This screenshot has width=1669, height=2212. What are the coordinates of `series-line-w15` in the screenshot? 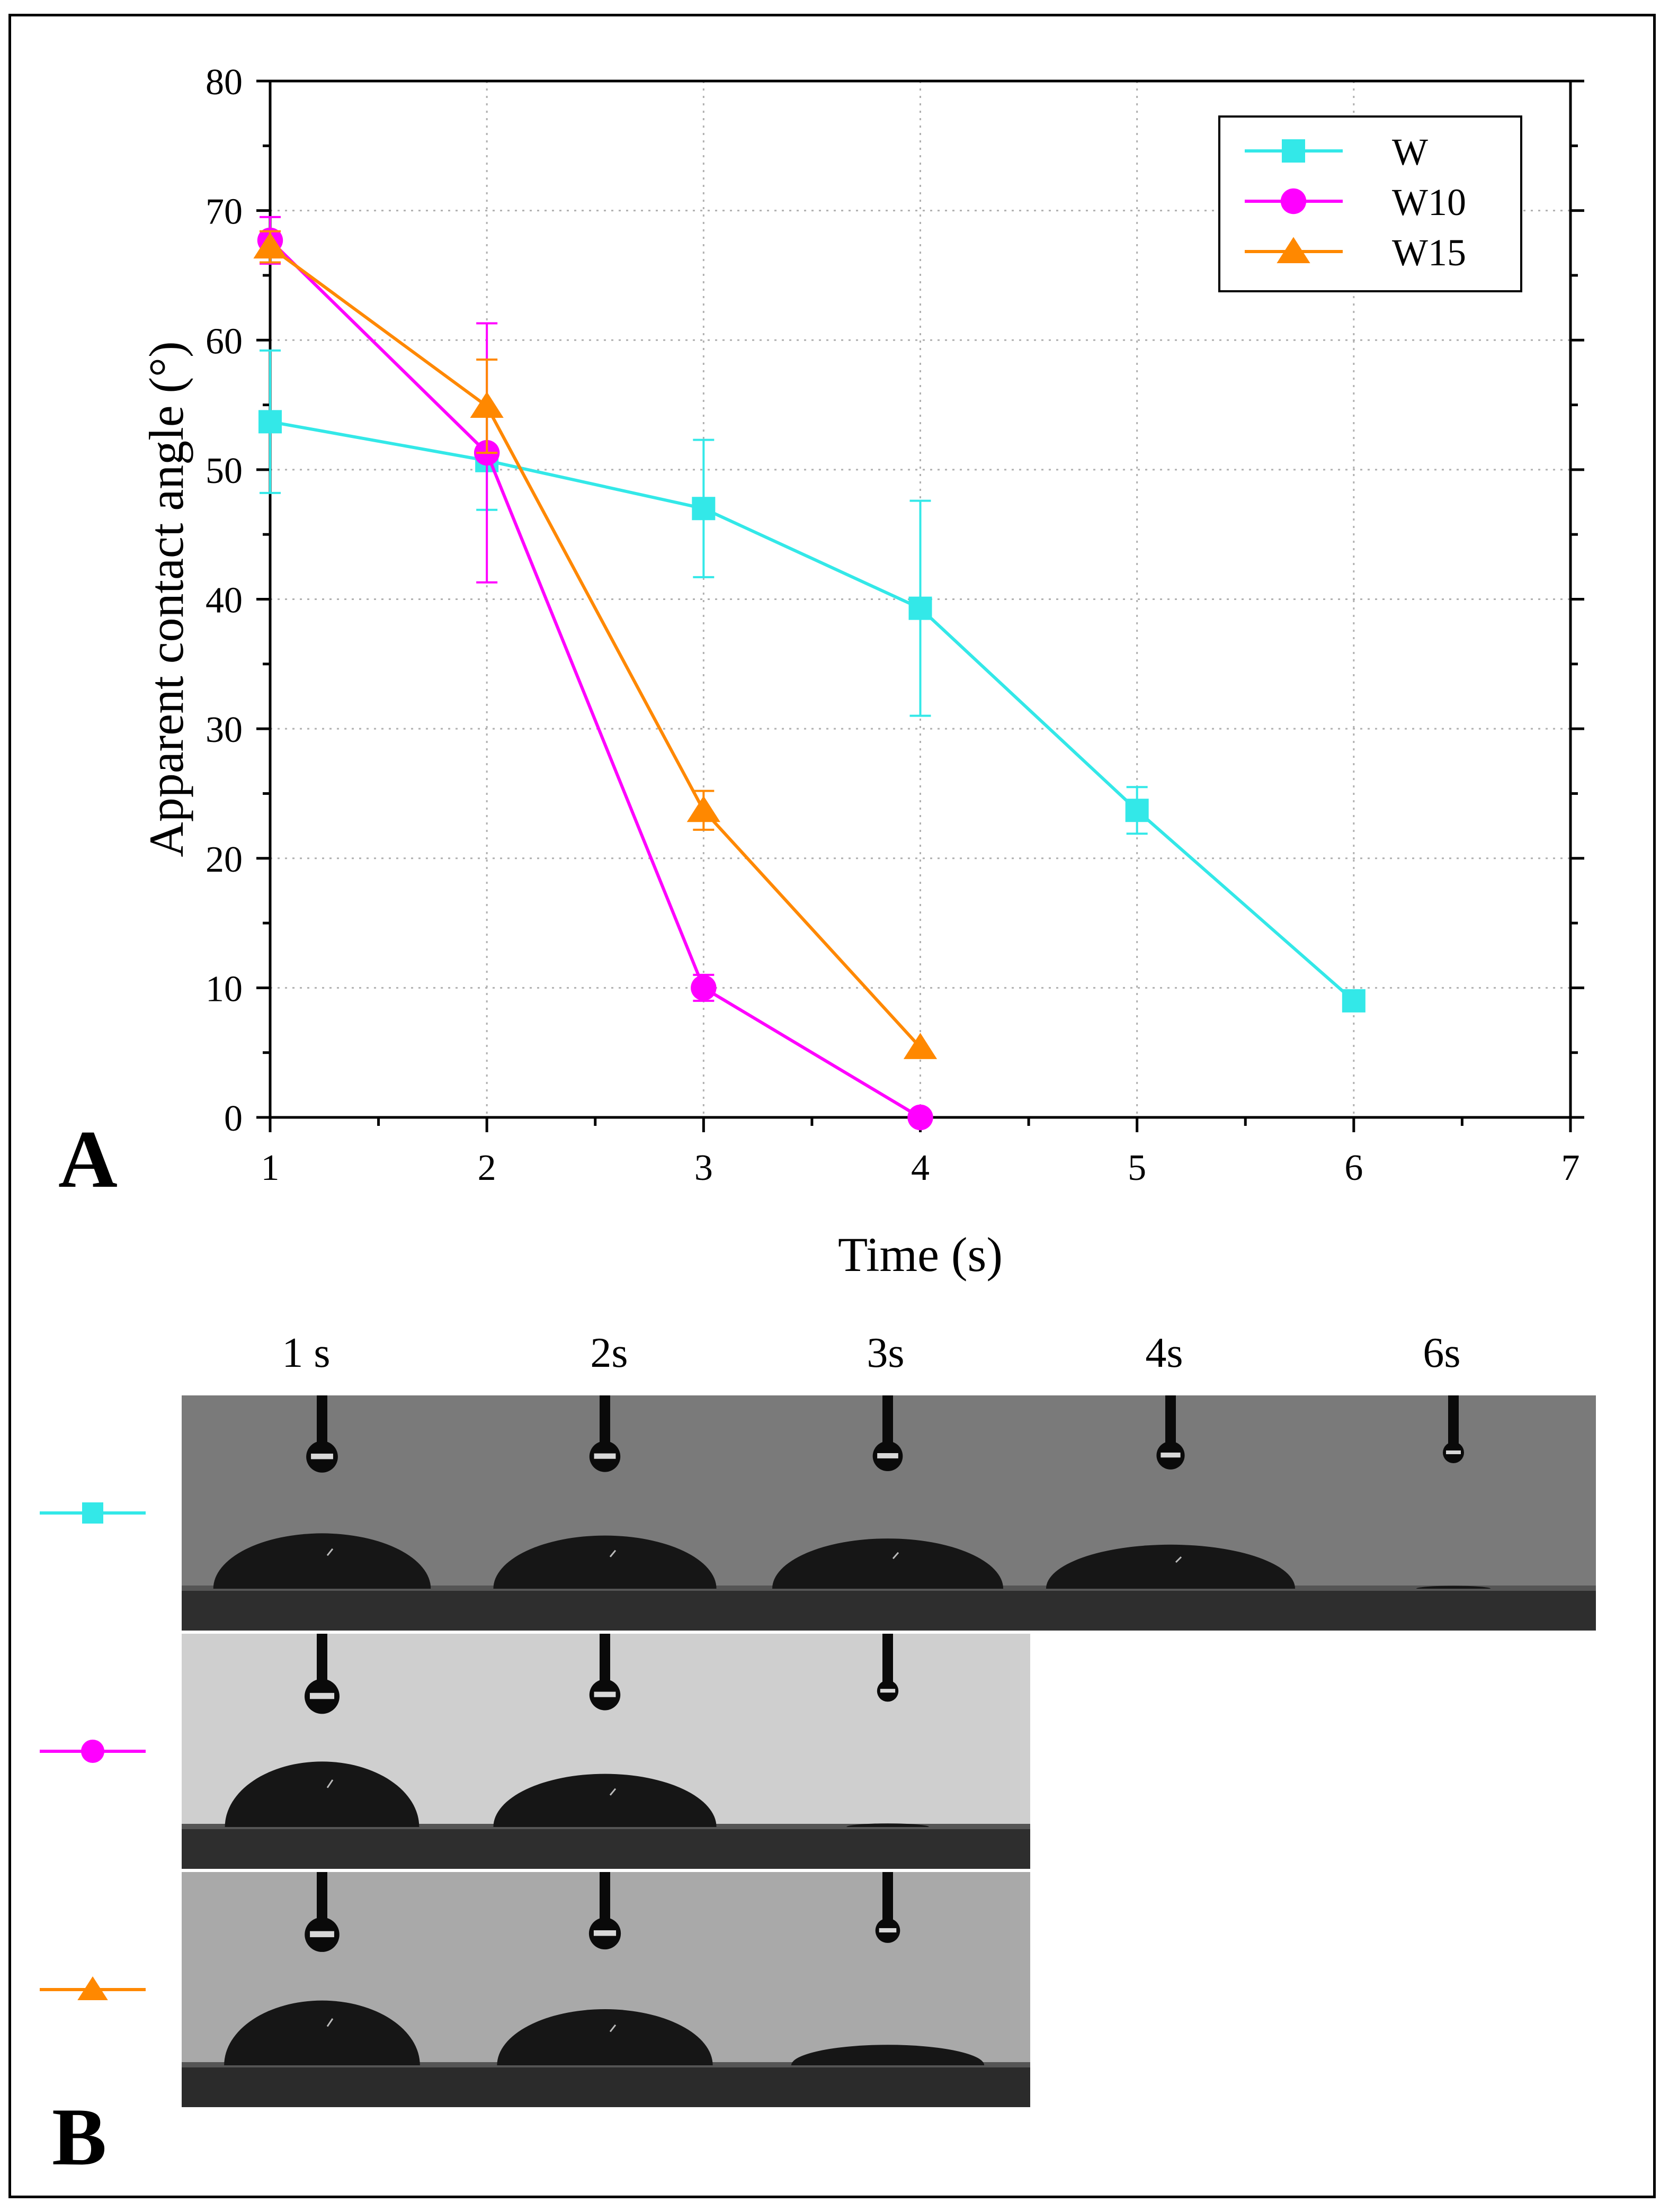 It's located at (595, 647).